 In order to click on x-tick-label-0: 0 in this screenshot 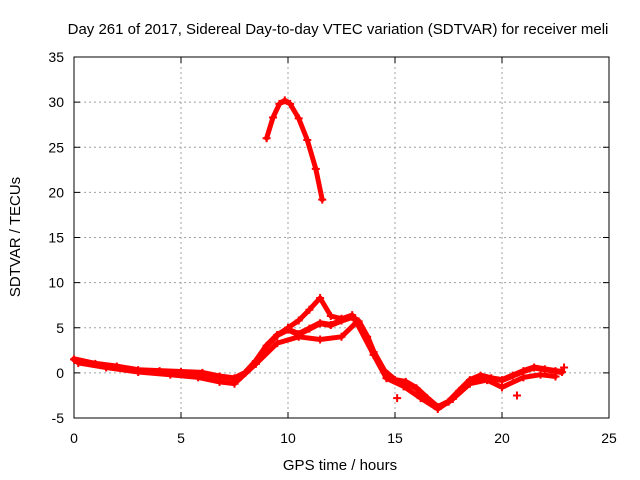, I will do `click(74, 438)`.